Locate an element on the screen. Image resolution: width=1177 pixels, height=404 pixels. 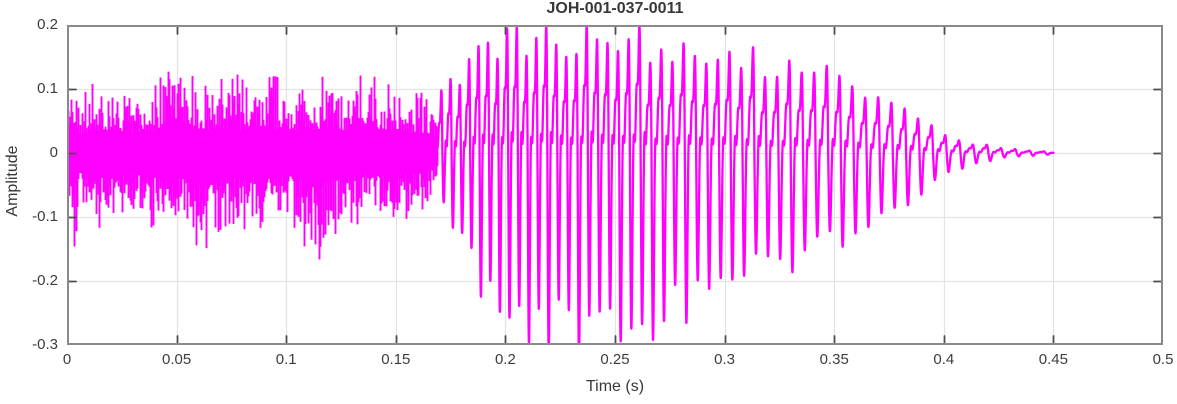
y-tick-label: 0 is located at coordinates (53, 152).